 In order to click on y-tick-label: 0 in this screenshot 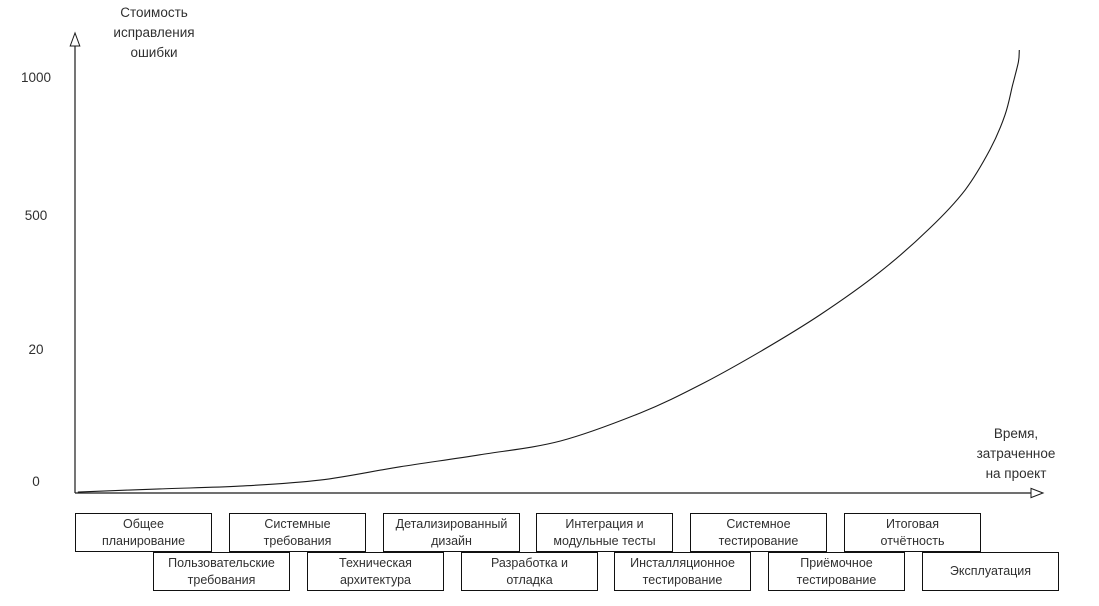, I will do `click(36, 481)`.